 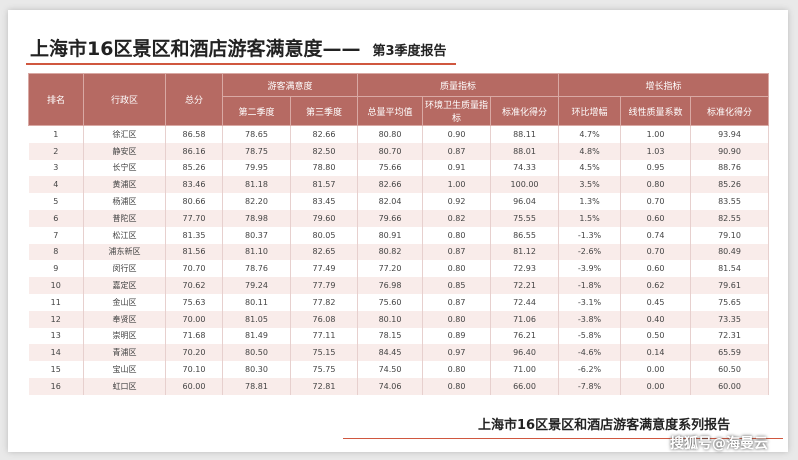 What do you see at coordinates (590, 111) in the screenshot?
I see `column-header: 环比增幅` at bounding box center [590, 111].